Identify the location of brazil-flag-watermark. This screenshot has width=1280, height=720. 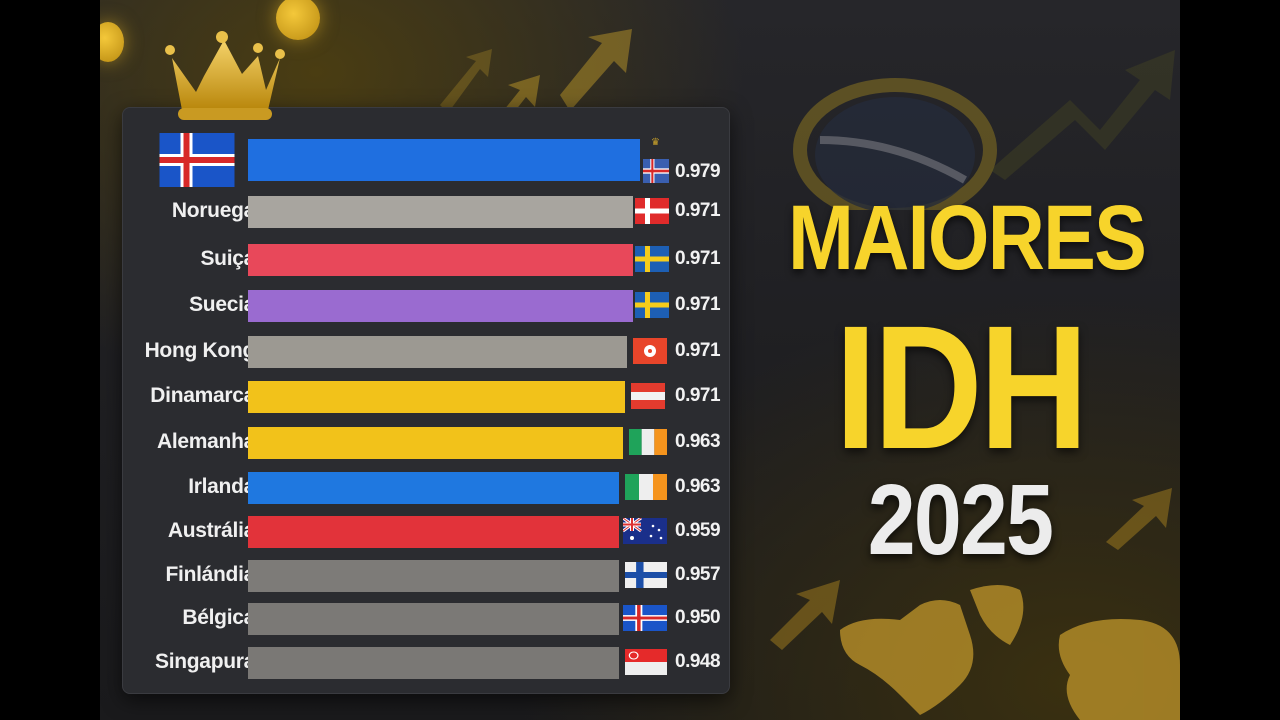
(895, 144).